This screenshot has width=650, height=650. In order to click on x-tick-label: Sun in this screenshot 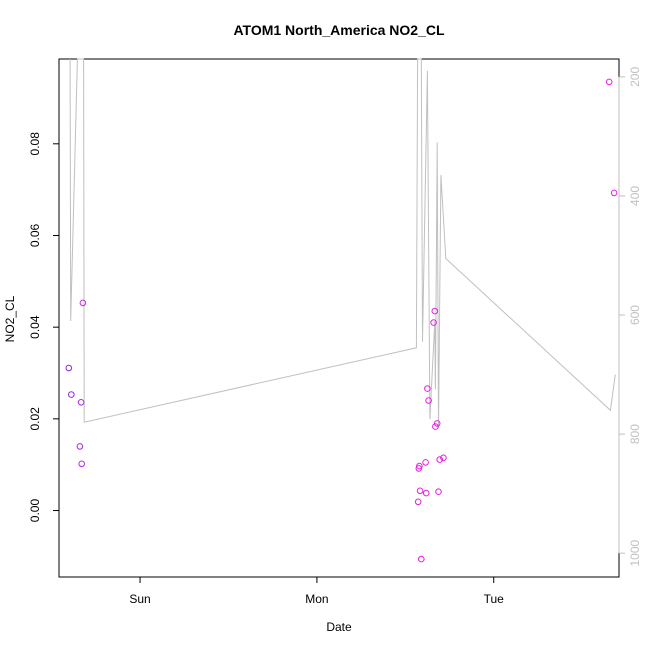, I will do `click(139, 599)`.